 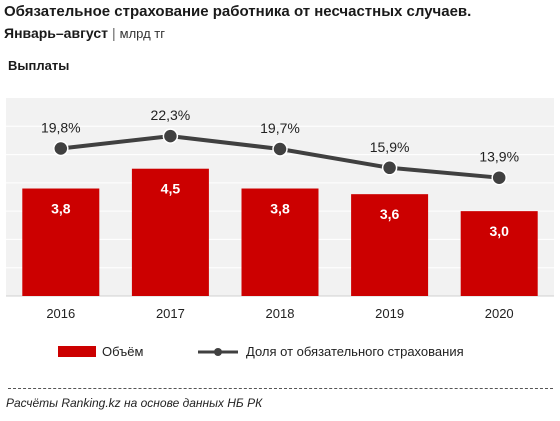 What do you see at coordinates (499, 157) in the screenshot?
I see `line-label-2020: 13,9%` at bounding box center [499, 157].